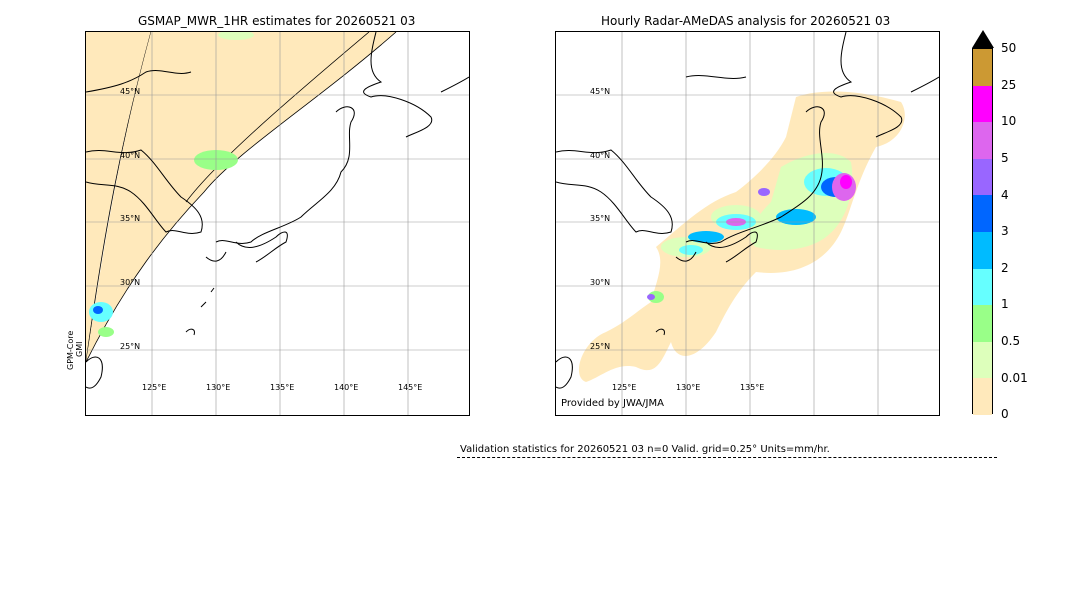 The width and height of the screenshot is (1080, 612). I want to click on sensor-label-1: GPM-Core, so click(70, 350).